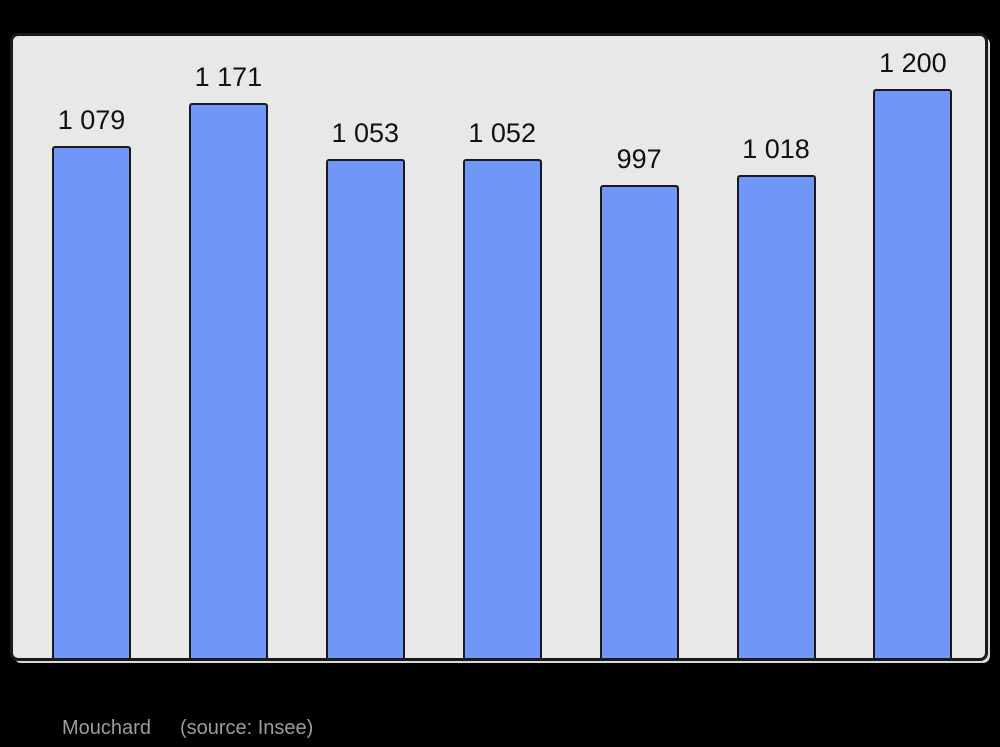 This screenshot has width=1000, height=747. Describe the element at coordinates (91, 120) in the screenshot. I see `bar-value-label: 1 079` at that location.